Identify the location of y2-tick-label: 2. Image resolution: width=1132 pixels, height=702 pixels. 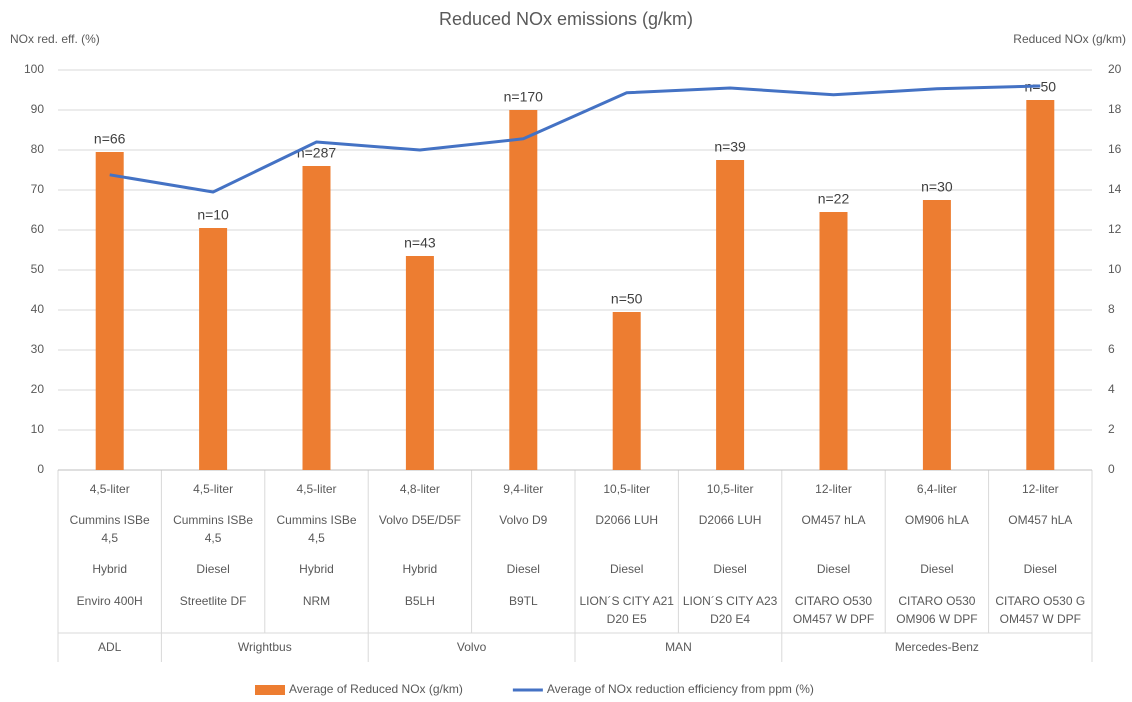
(1111, 429).